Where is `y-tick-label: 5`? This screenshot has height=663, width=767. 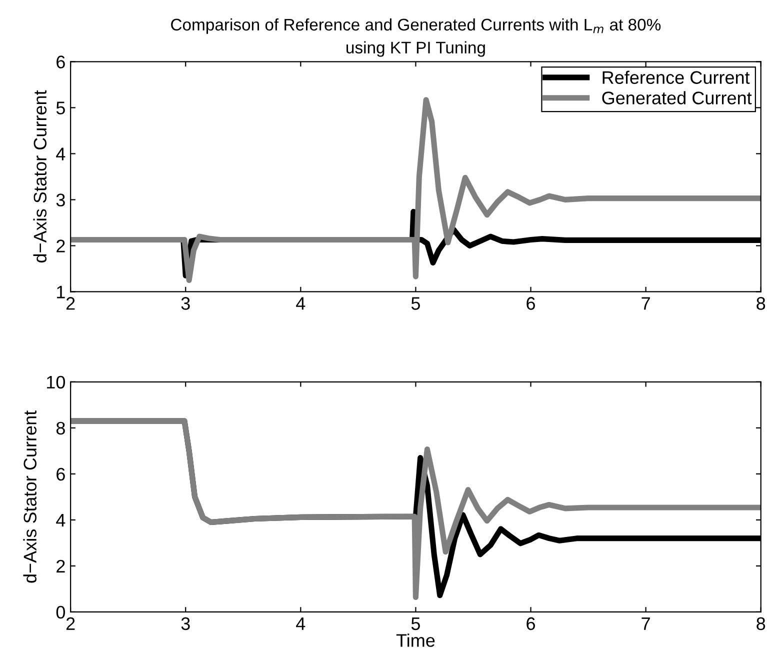 y-tick-label: 5 is located at coordinates (60, 108).